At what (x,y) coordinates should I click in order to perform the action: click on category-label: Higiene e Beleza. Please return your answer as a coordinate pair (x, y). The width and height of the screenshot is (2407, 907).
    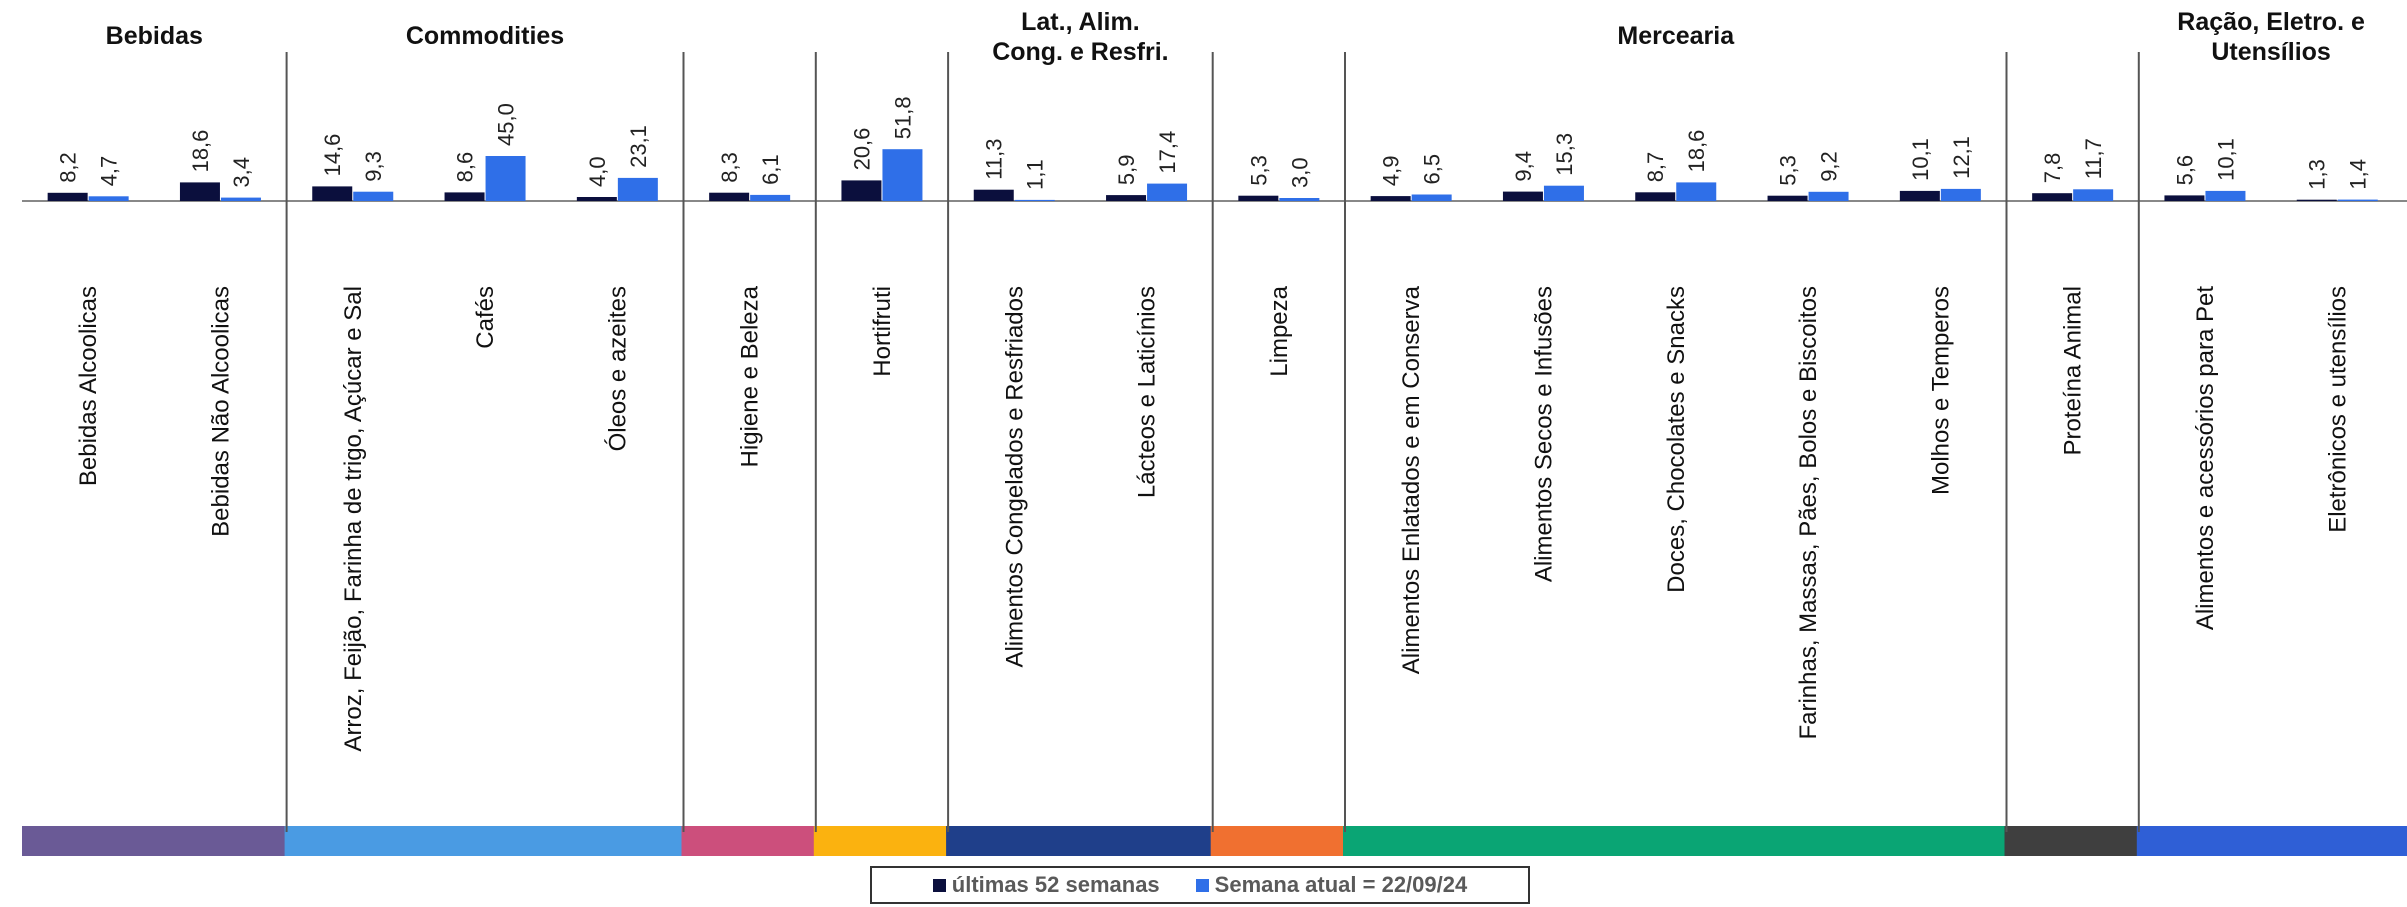
    Looking at the image, I should click on (750, 376).